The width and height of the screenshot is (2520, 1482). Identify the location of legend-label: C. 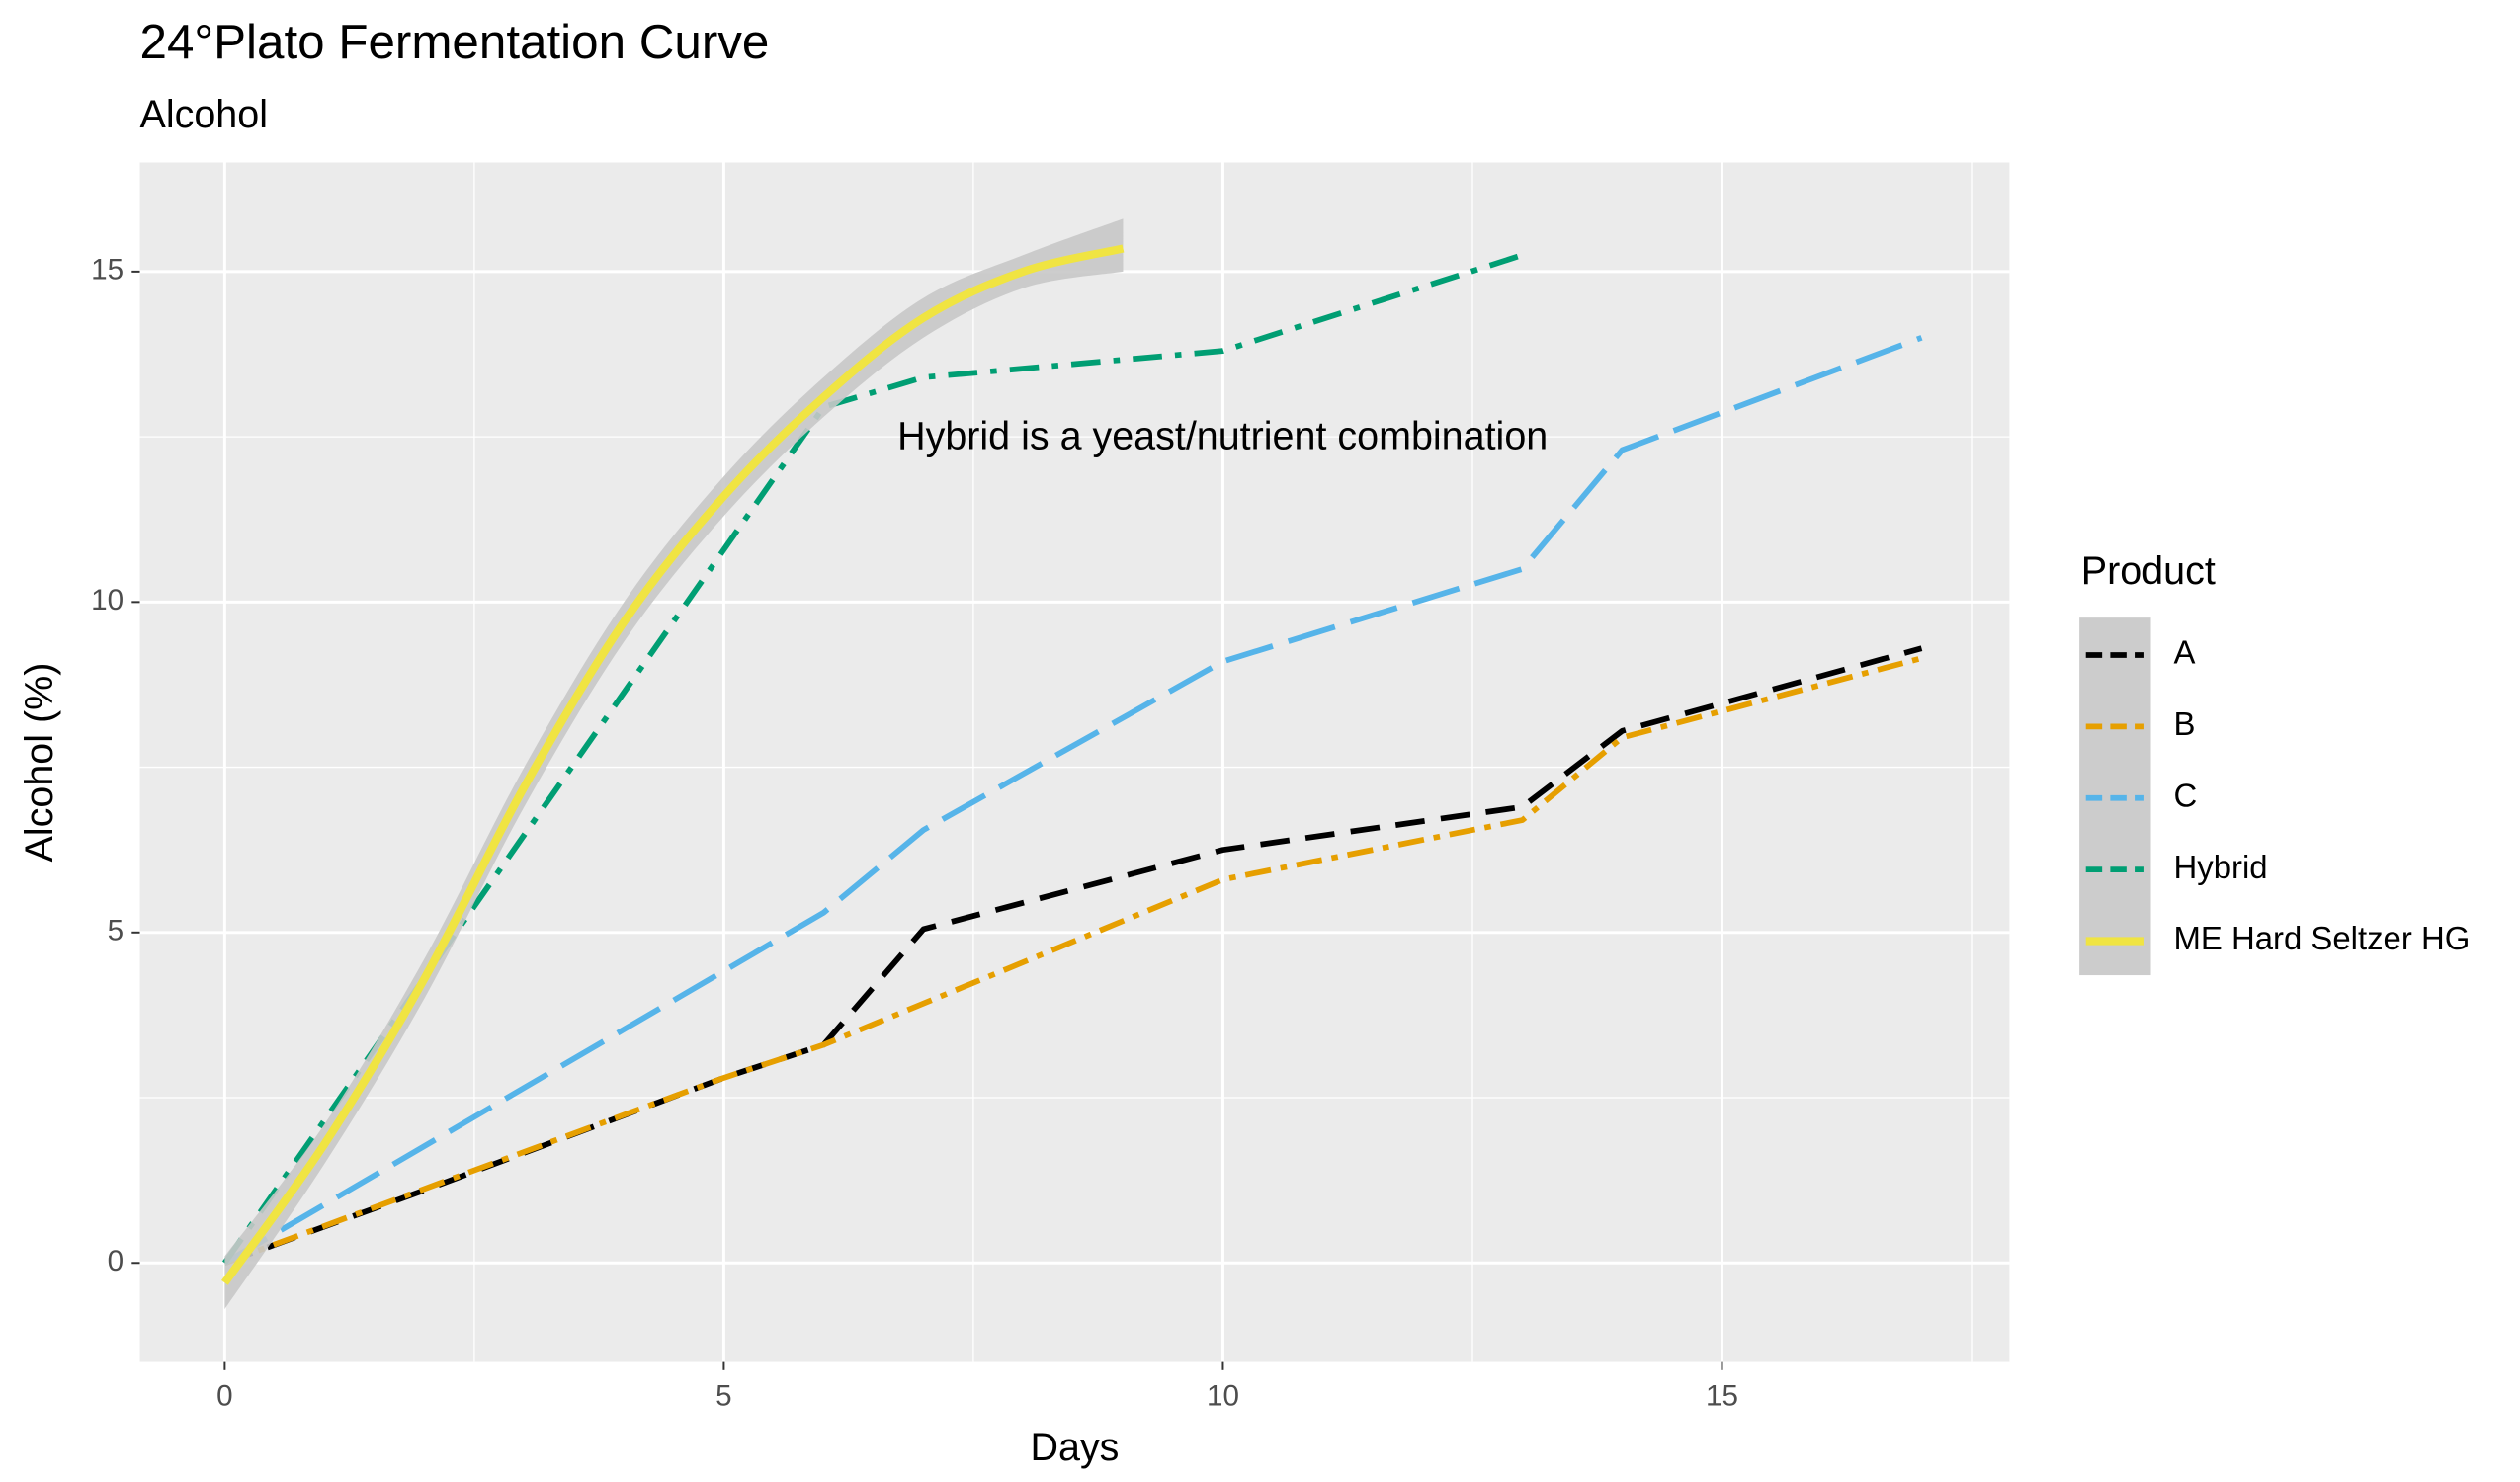
(2186, 795).